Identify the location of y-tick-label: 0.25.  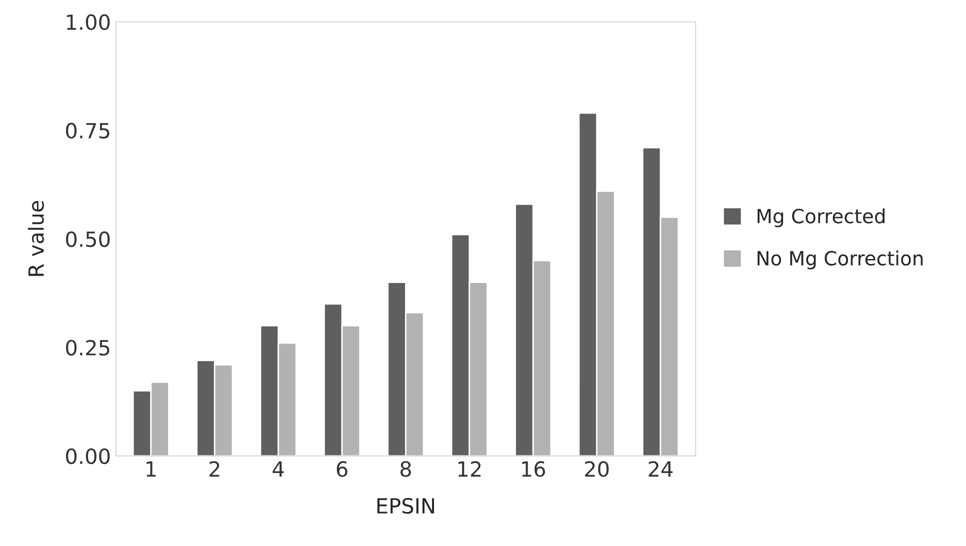
(88, 348).